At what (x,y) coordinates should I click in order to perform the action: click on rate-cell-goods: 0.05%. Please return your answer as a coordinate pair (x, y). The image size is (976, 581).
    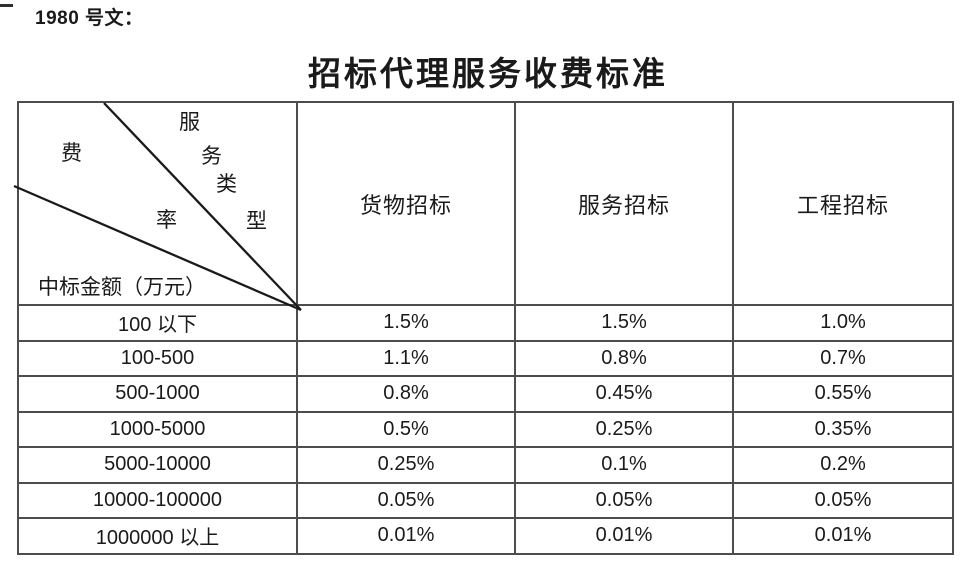
    Looking at the image, I should click on (406, 500).